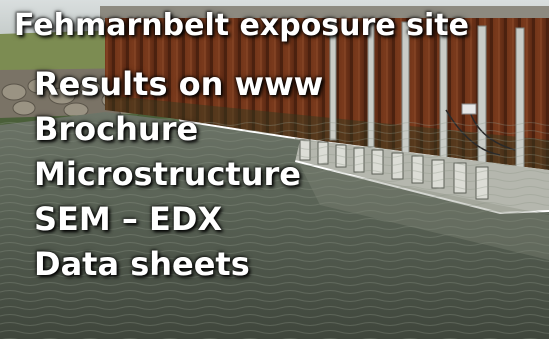 Image resolution: width=549 pixels, height=343 pixels. I want to click on slide-title: Fehmarnbelt exposure site, so click(241, 25).